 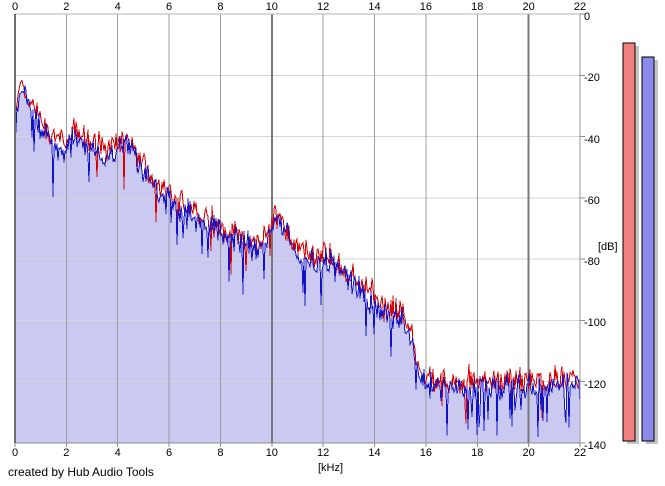 What do you see at coordinates (592, 78) in the screenshot?
I see `y-tick-label: -20` at bounding box center [592, 78].